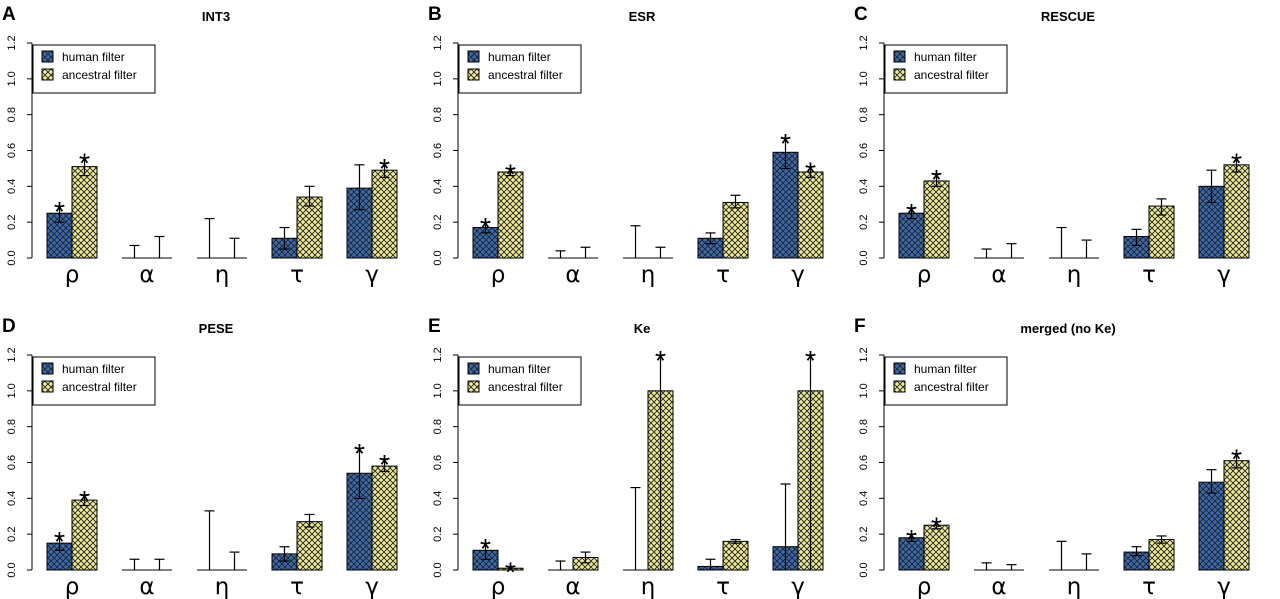  I want to click on panel-title: RESCUE, so click(1068, 16).